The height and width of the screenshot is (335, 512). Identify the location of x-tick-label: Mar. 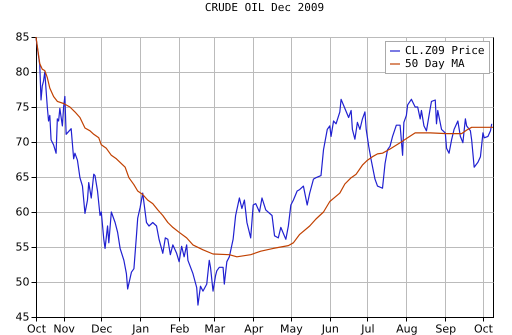
(215, 328).